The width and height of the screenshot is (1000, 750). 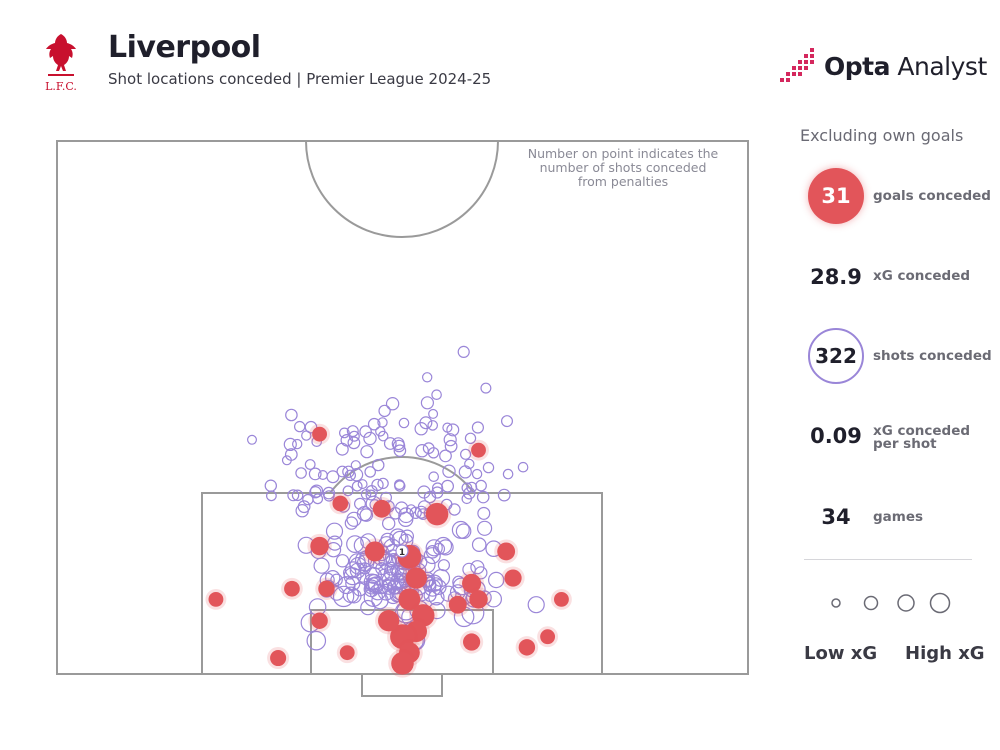 What do you see at coordinates (891, 603) in the screenshot?
I see `xg-size-legend` at bounding box center [891, 603].